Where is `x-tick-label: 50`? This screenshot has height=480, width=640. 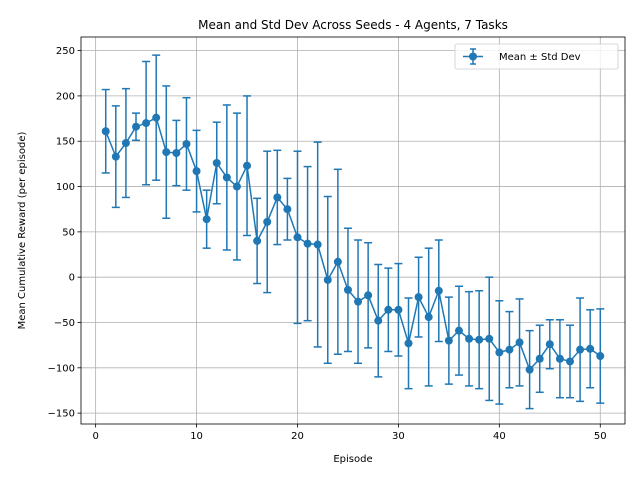 x-tick-label: 50 is located at coordinates (600, 436).